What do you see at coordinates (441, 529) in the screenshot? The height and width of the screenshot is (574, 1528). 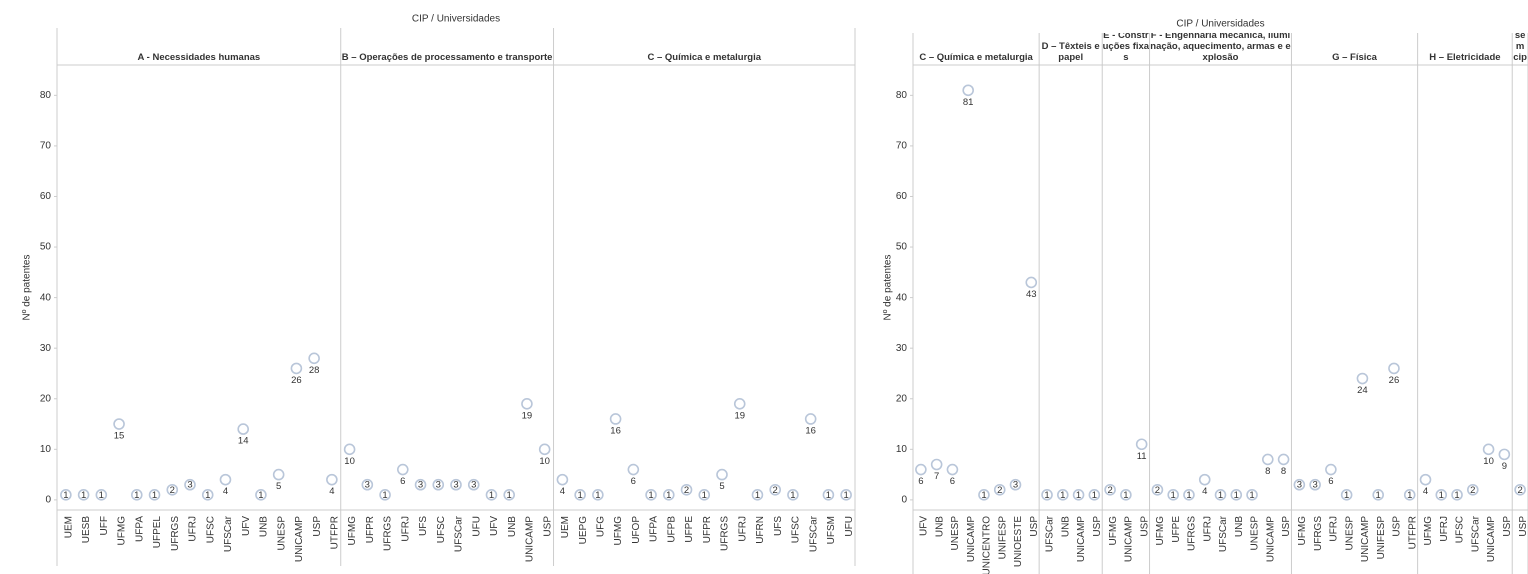 I see `x-tick-label: UFSC` at bounding box center [441, 529].